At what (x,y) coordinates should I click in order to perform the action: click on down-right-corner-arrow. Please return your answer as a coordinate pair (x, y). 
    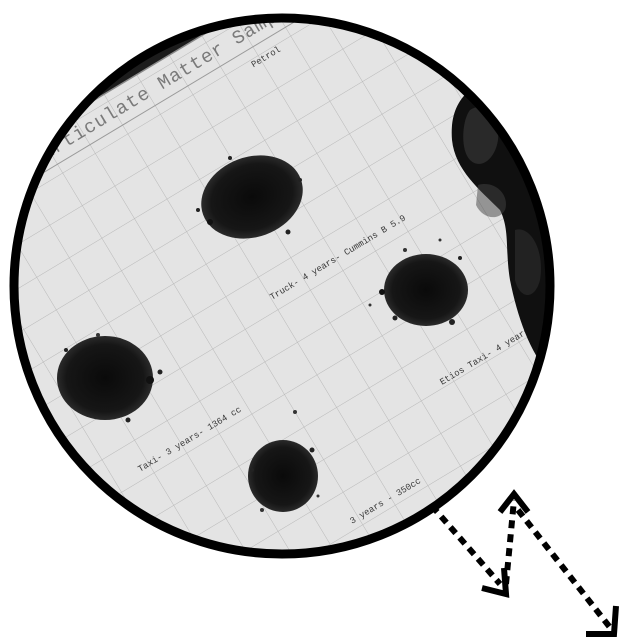
    Looking at the image, I should click on (567, 572).